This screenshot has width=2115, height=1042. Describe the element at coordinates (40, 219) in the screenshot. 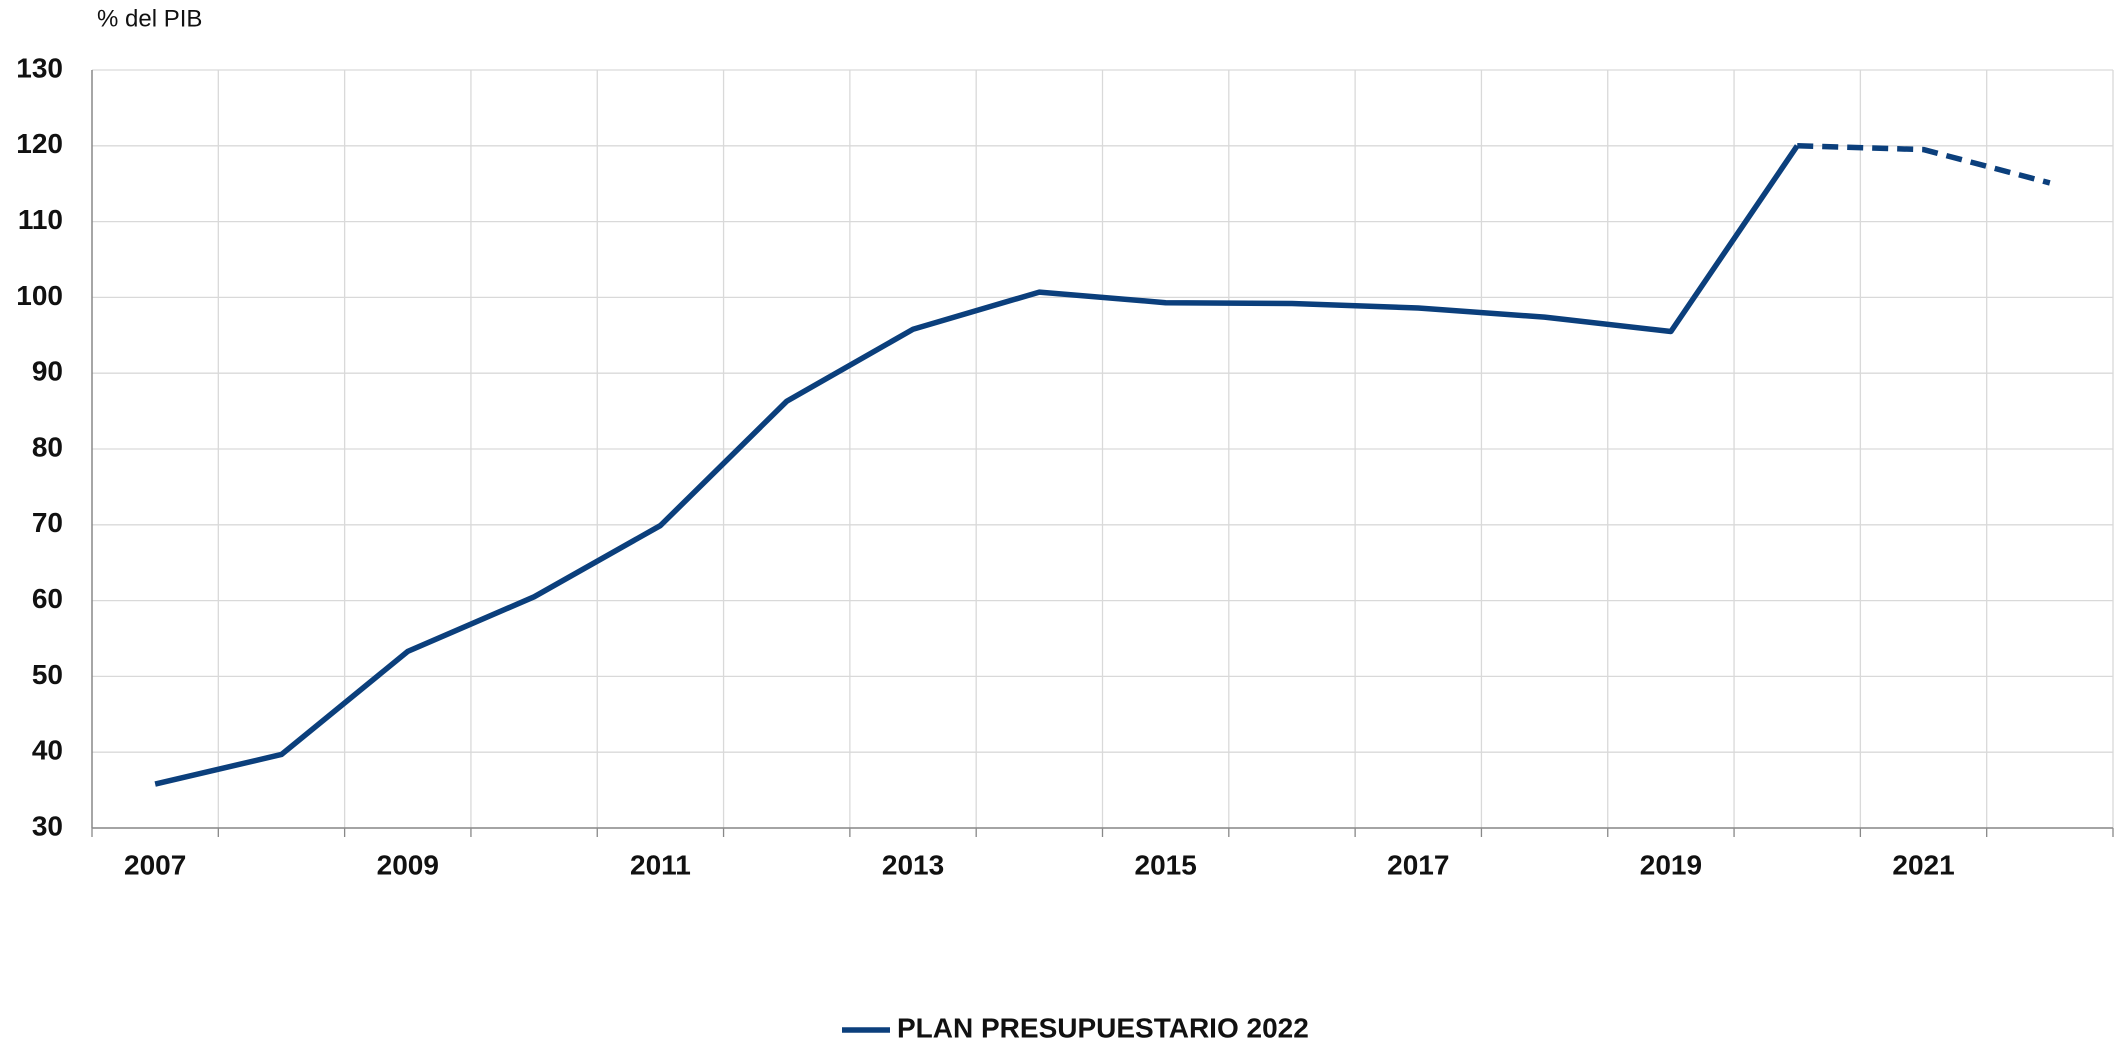

I see `y-tick-label: 110` at that location.